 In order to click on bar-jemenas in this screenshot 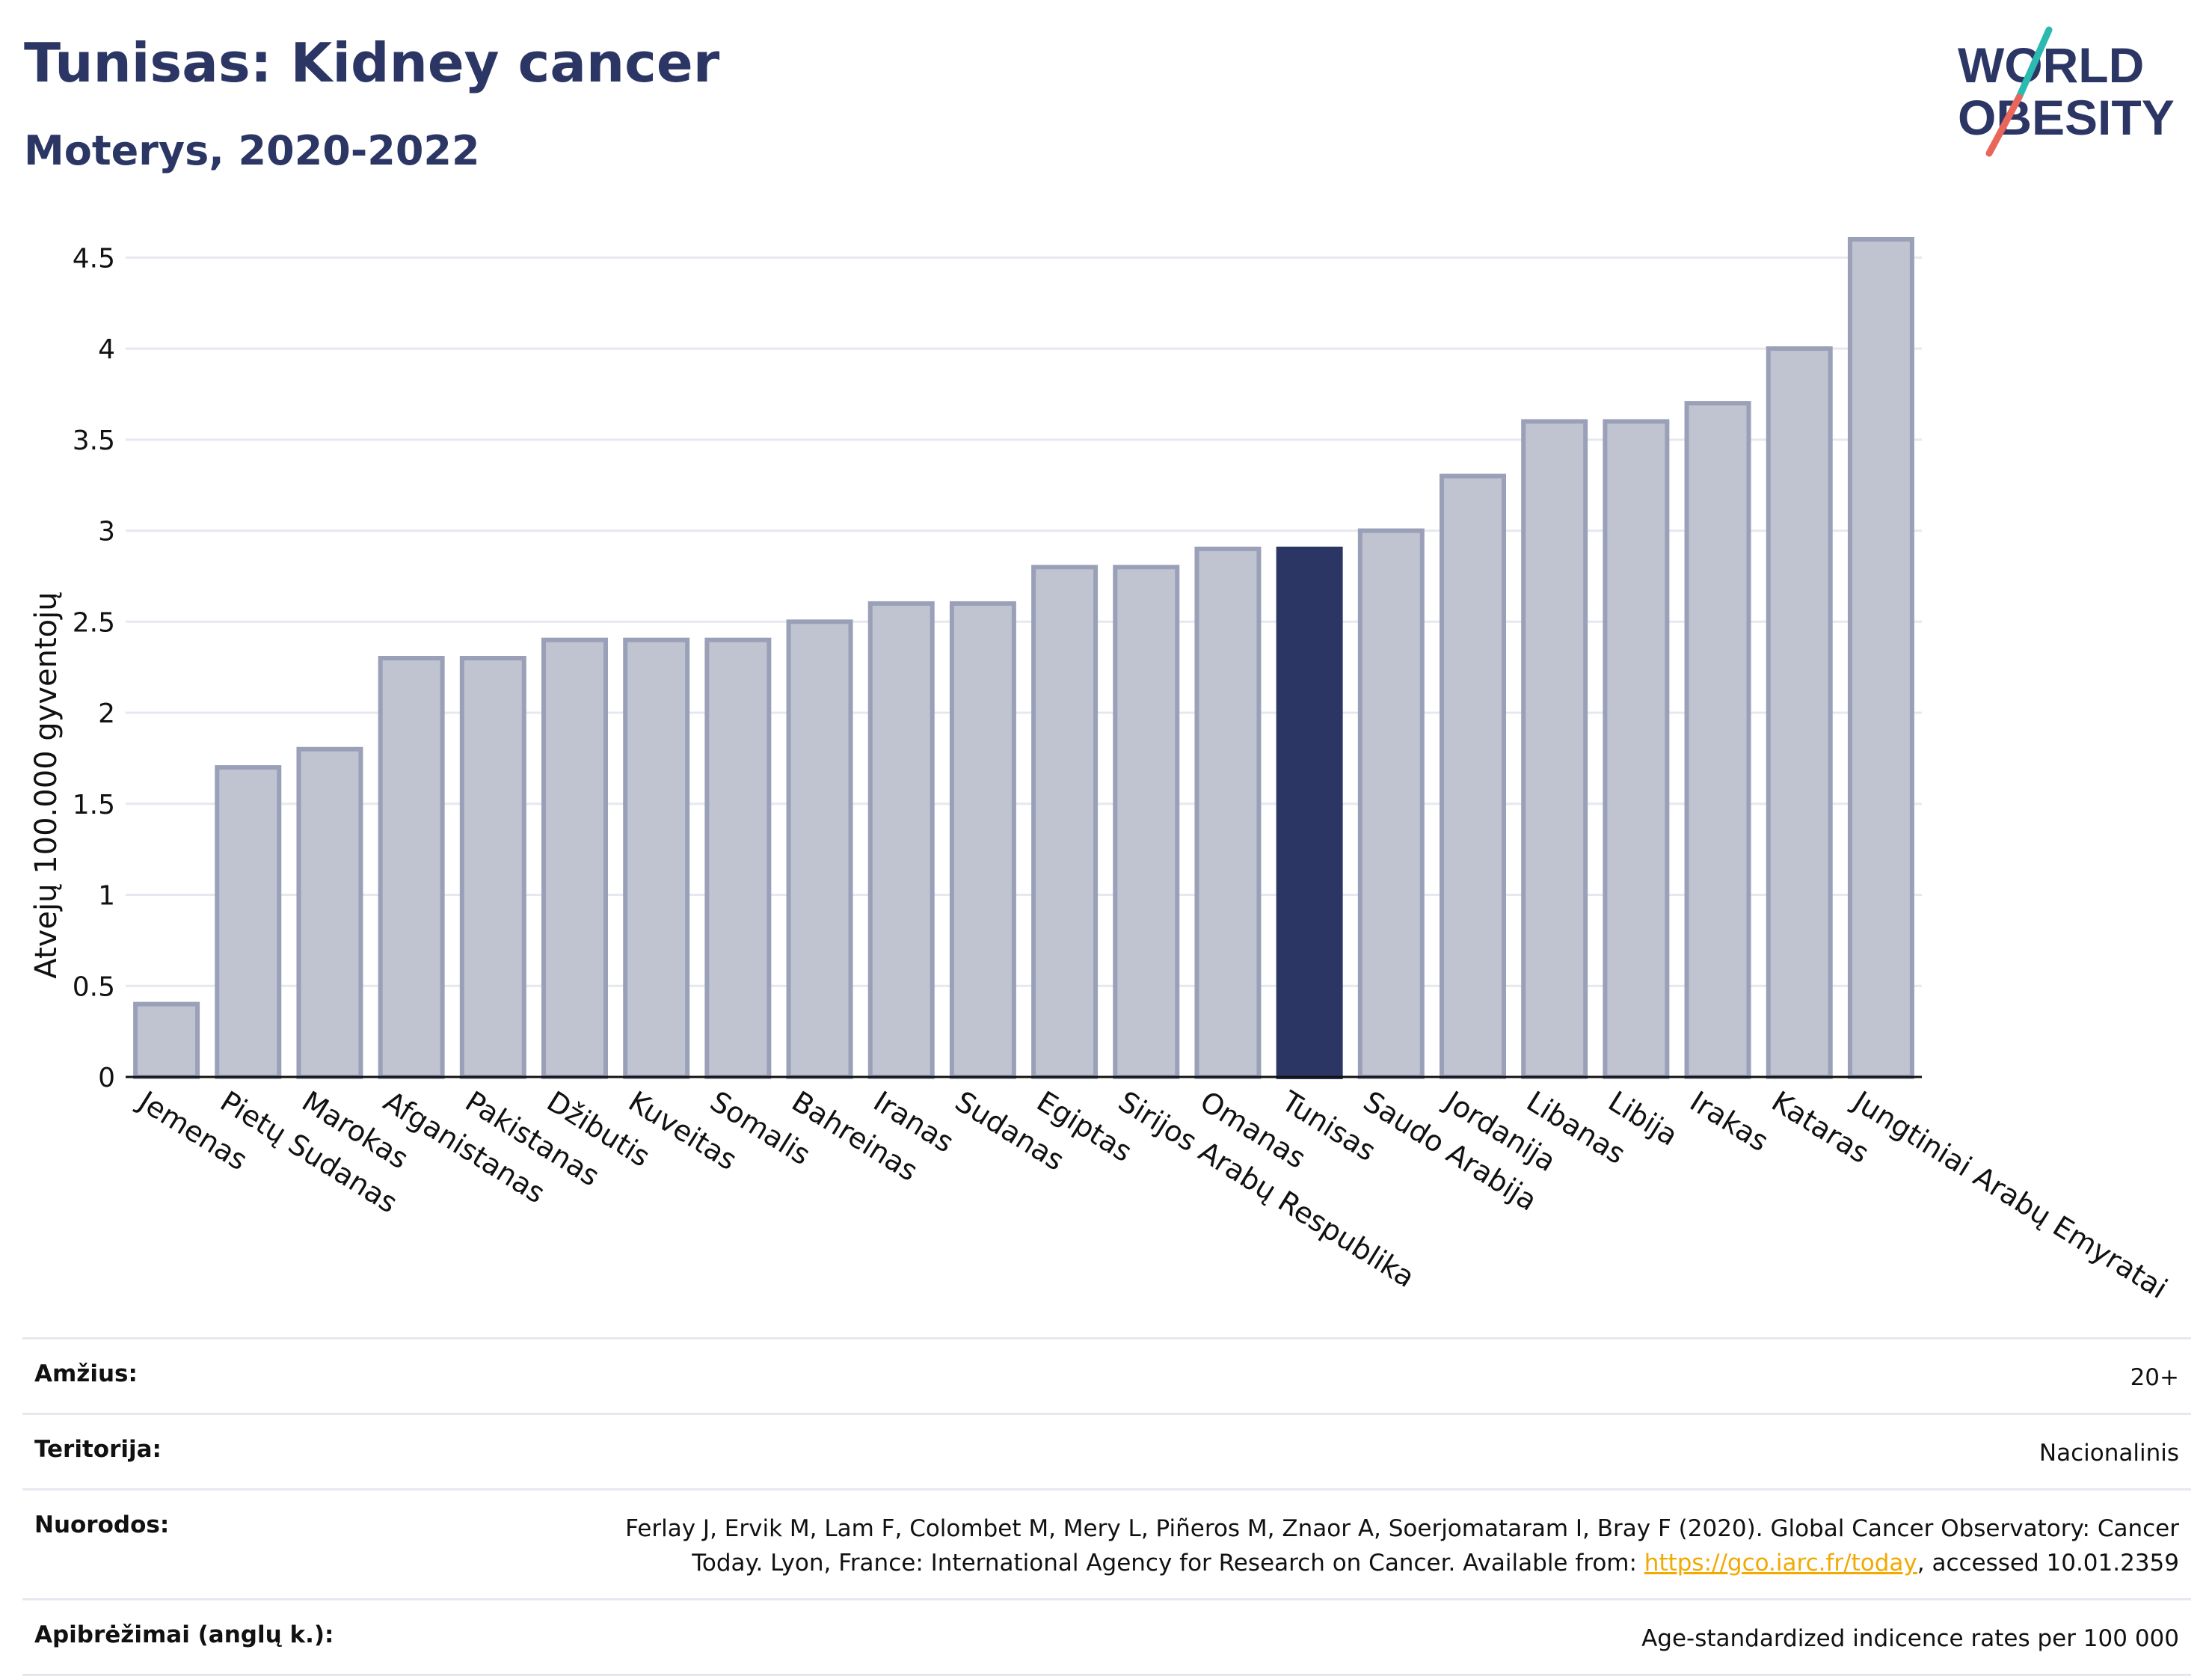, I will do `click(166, 1040)`.